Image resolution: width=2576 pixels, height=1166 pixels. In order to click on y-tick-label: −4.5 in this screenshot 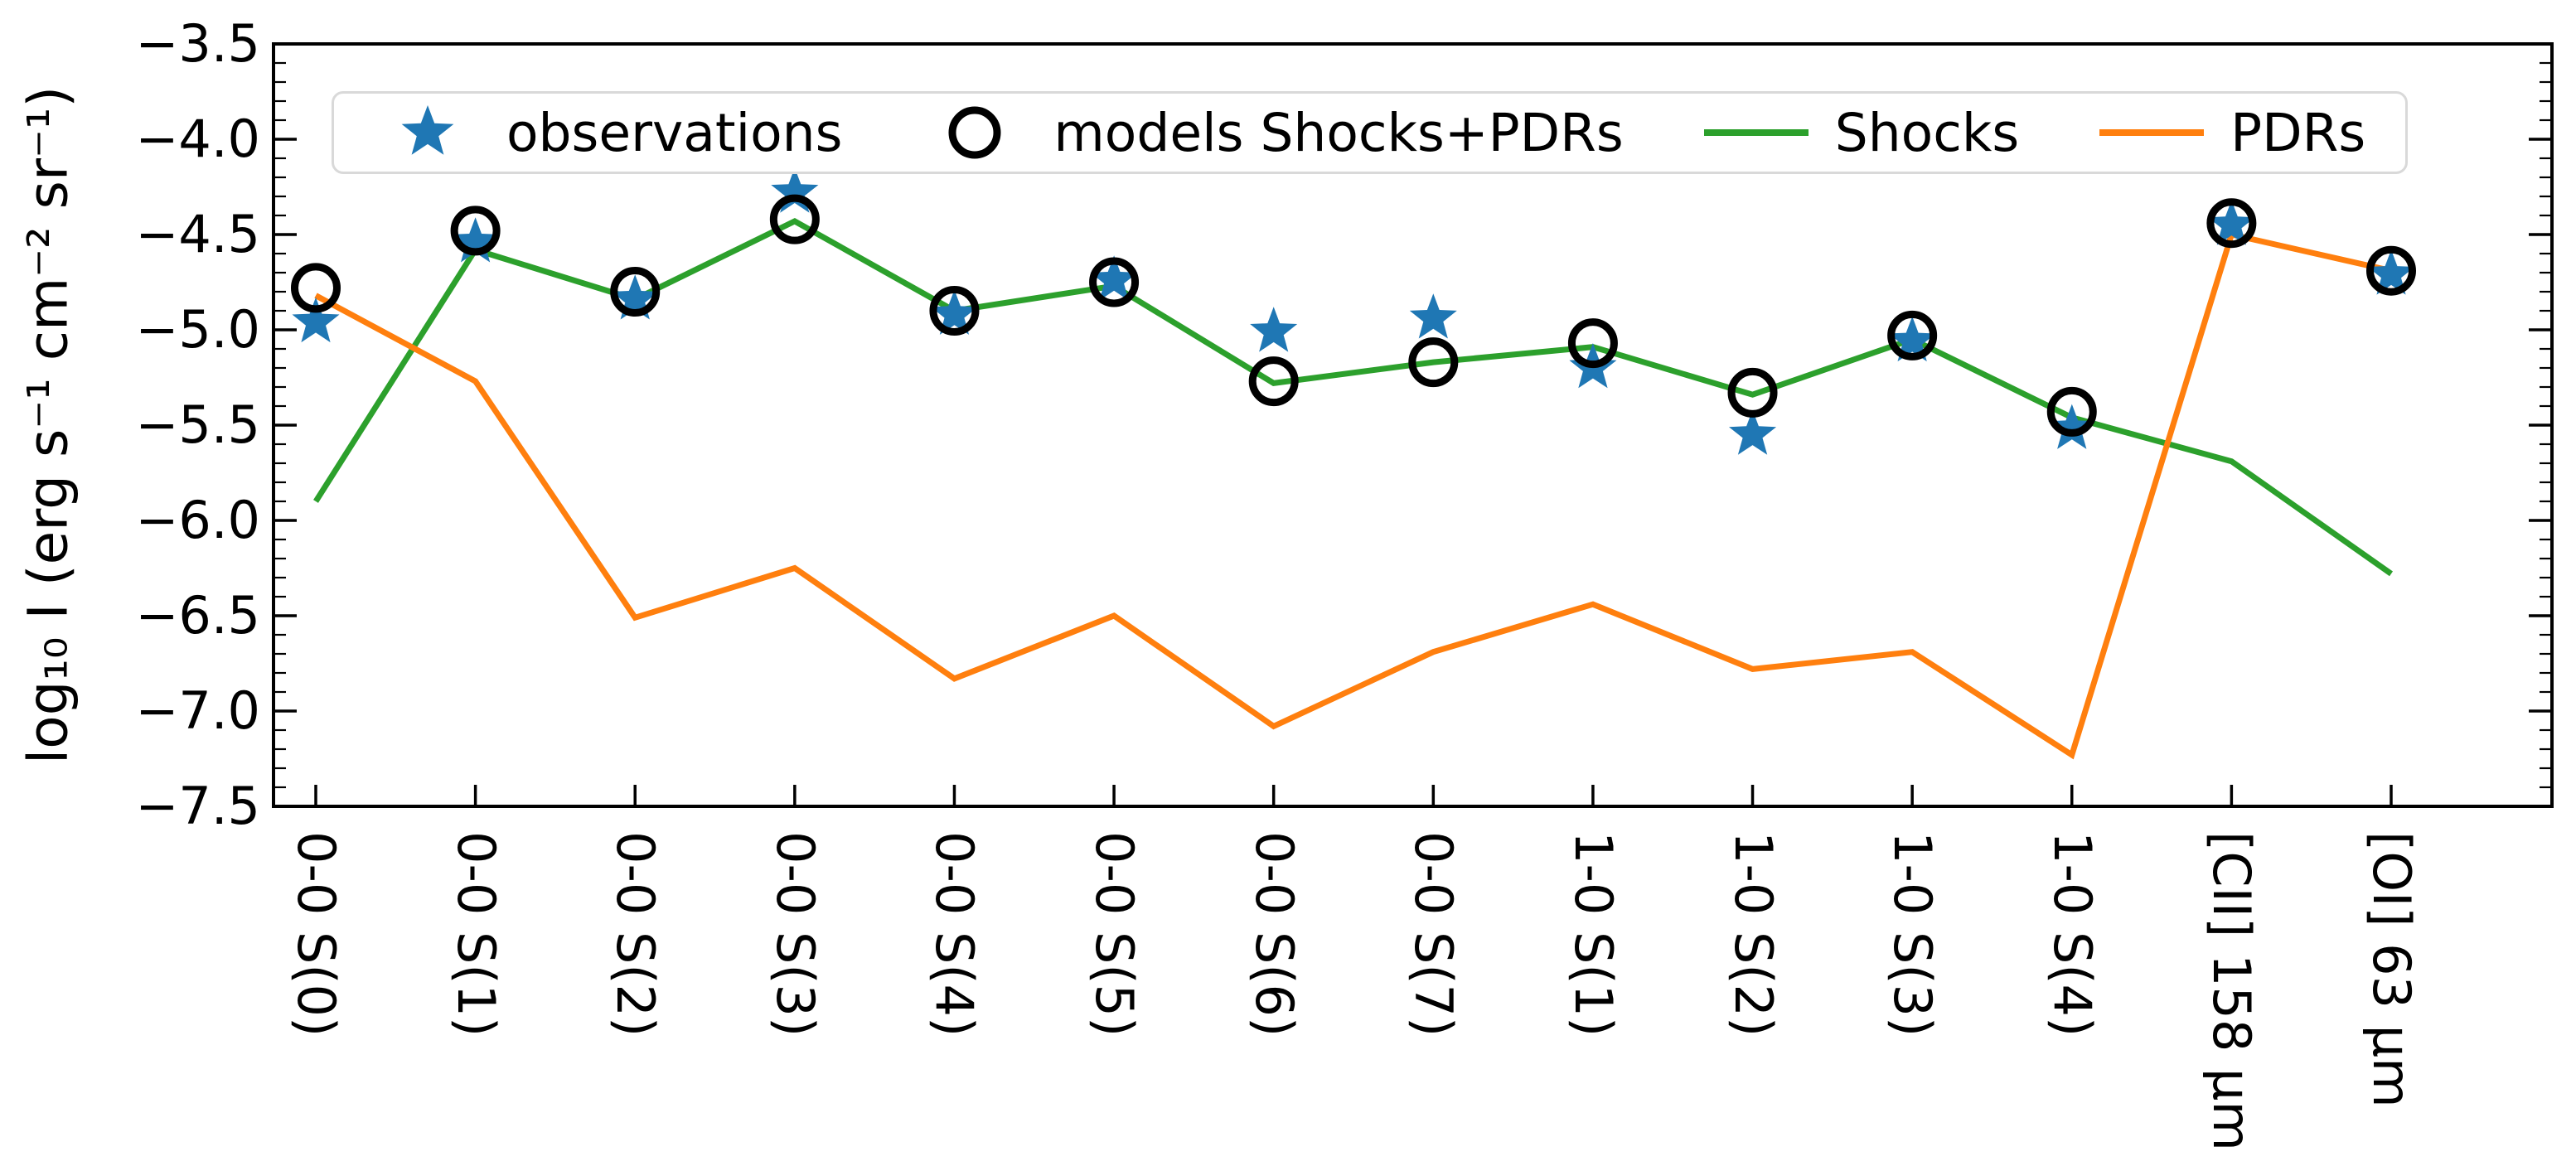, I will do `click(197, 234)`.